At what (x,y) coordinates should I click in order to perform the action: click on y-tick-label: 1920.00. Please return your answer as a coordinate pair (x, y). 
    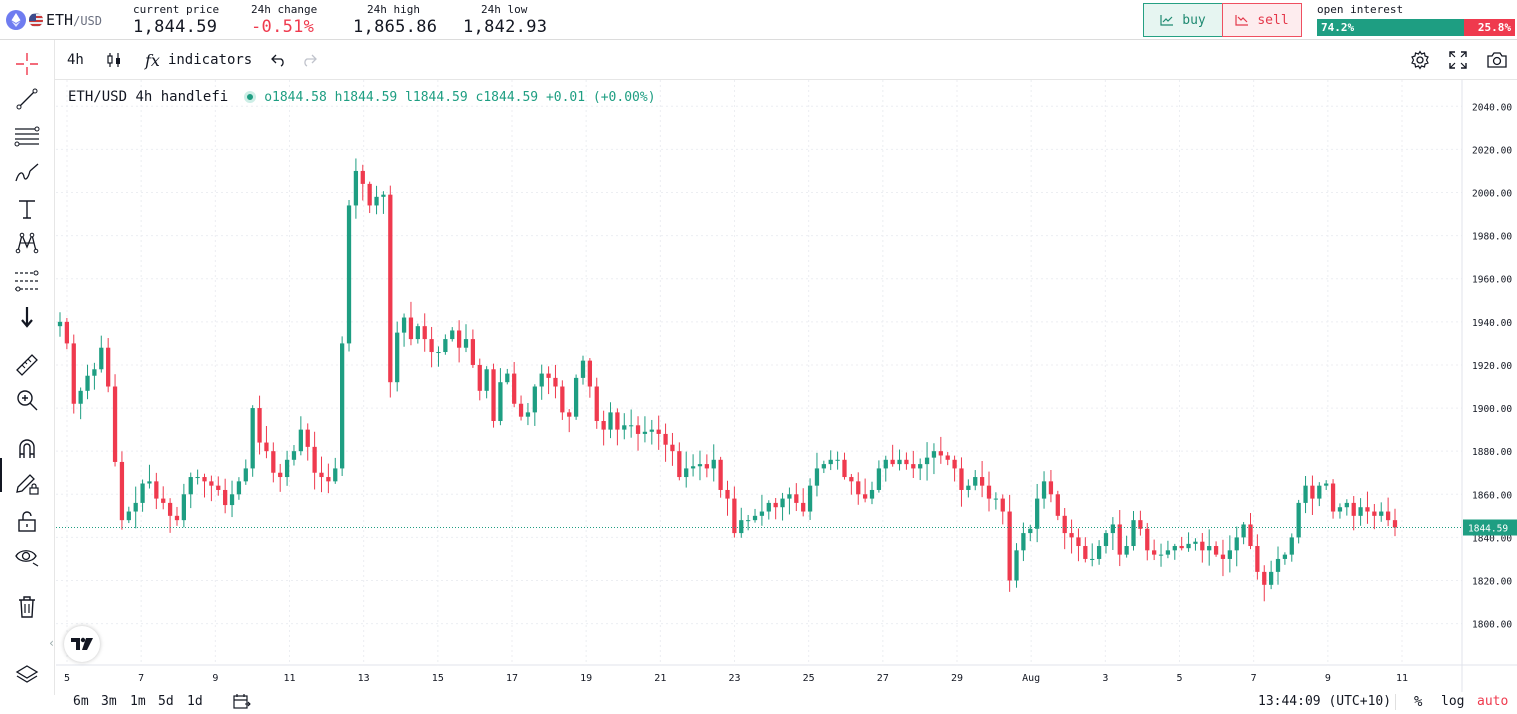
    Looking at the image, I should click on (1492, 366).